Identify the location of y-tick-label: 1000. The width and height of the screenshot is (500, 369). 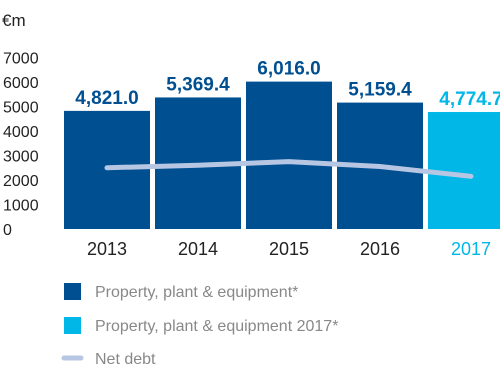
(21, 206).